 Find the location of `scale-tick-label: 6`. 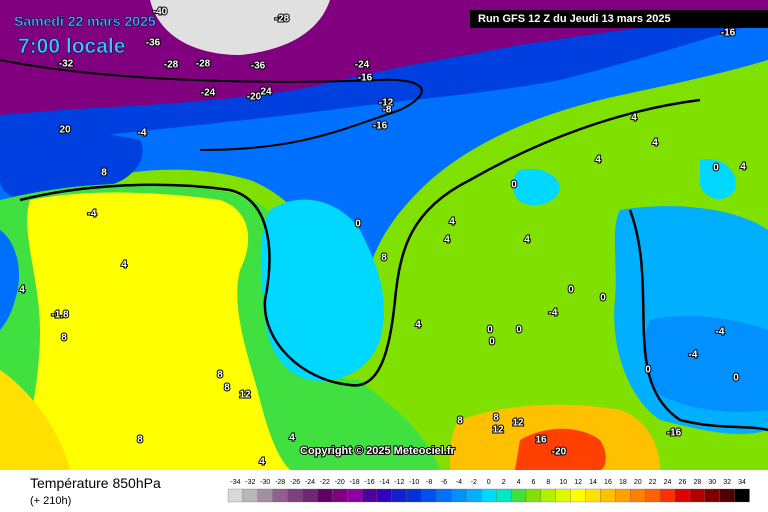

scale-tick-label: 6 is located at coordinates (533, 482).